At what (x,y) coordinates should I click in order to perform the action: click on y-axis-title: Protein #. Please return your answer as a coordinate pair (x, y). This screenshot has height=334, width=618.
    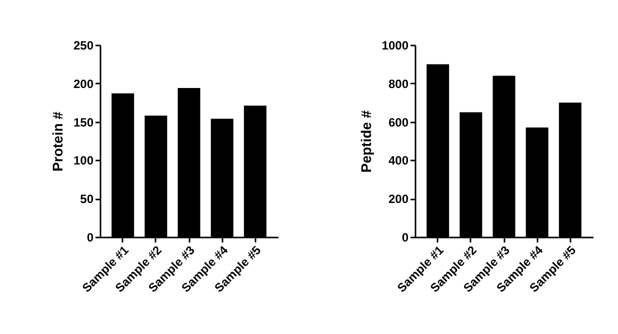
    Looking at the image, I should click on (57, 141).